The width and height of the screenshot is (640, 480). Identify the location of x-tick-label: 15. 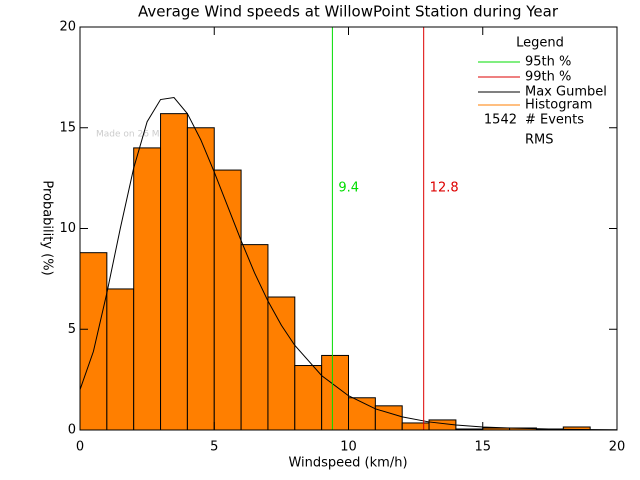
(482, 447).